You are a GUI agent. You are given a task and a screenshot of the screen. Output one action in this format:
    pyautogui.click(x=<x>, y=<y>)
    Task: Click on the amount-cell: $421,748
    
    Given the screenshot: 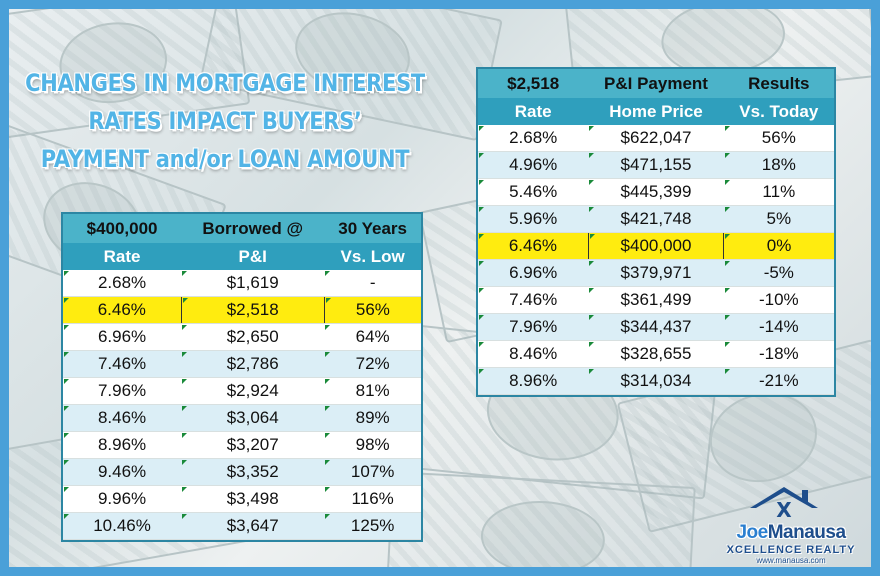 What is the action you would take?
    pyautogui.click(x=656, y=219)
    